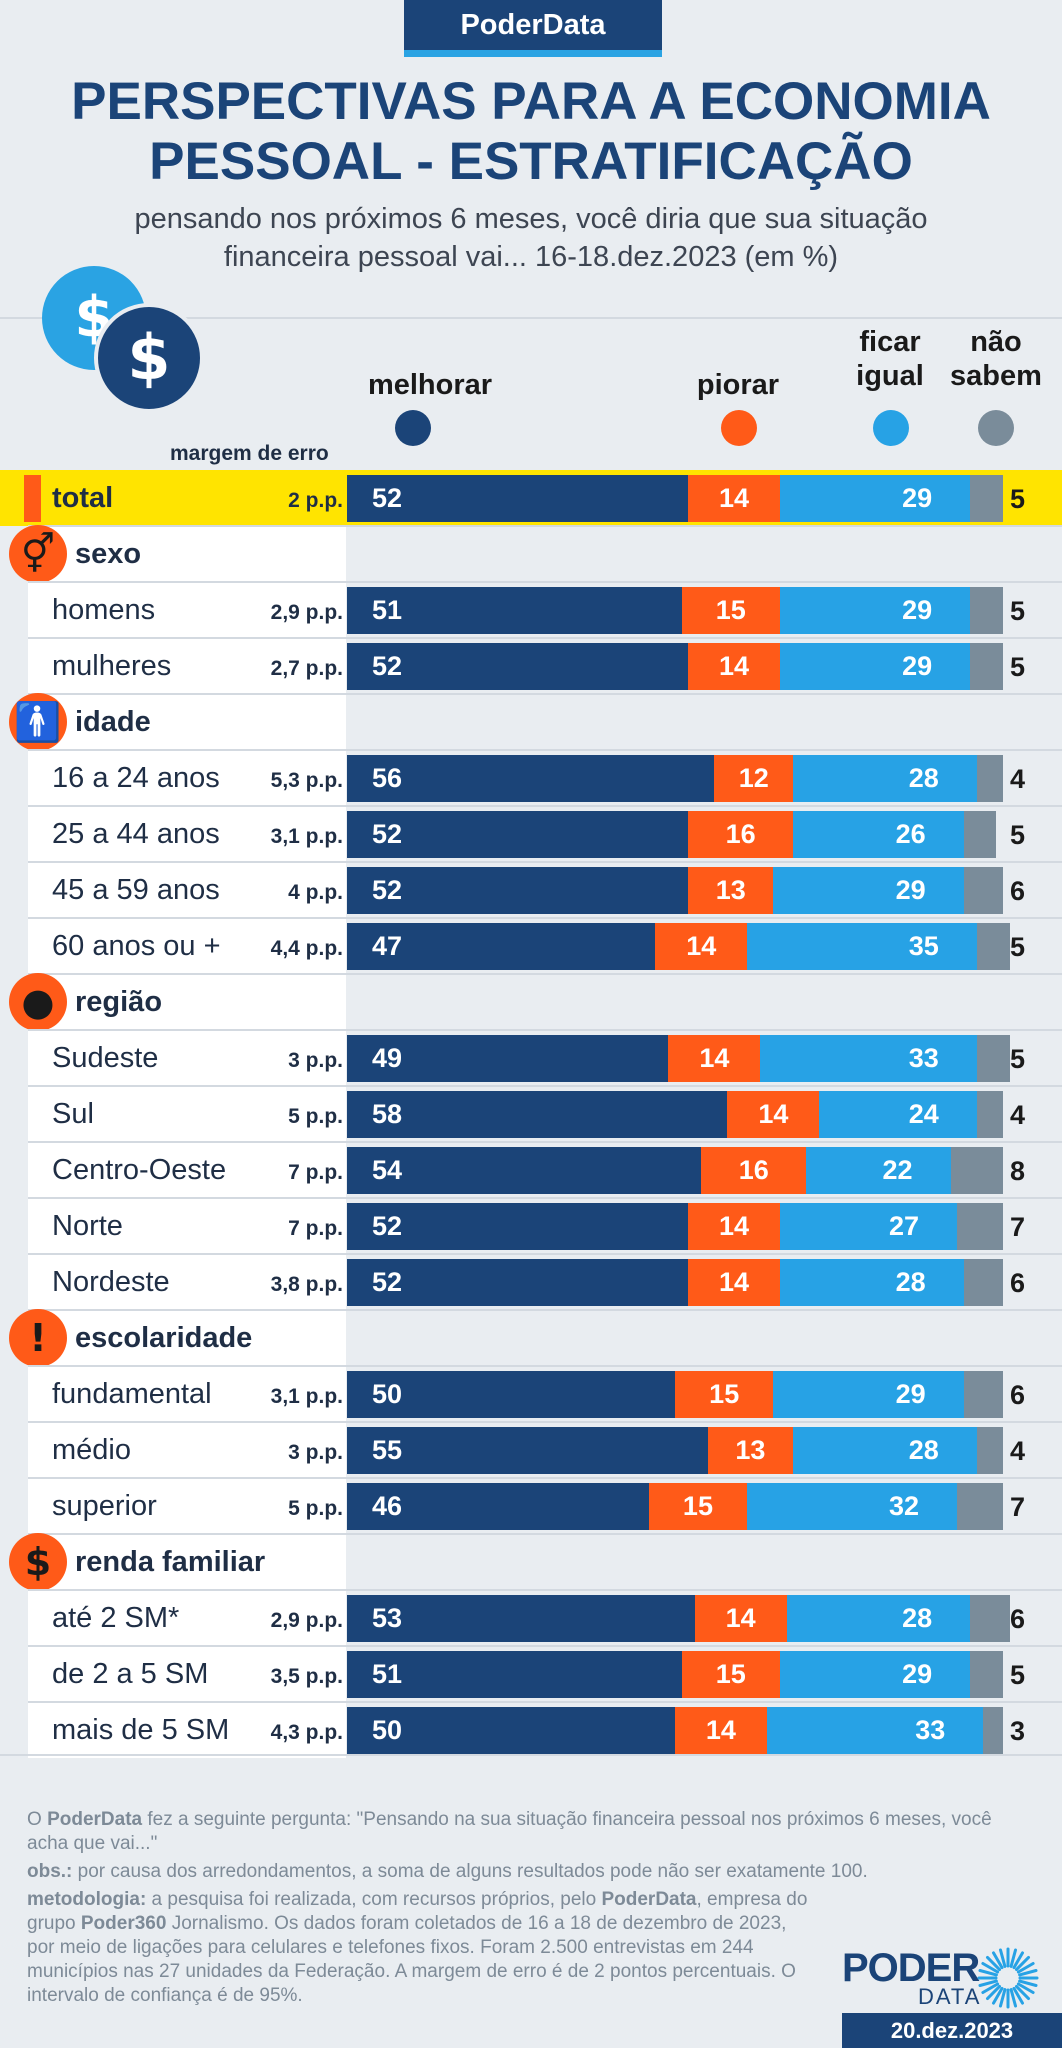 The height and width of the screenshot is (2048, 1062). I want to click on data-row: superior 5 p.p. 46 15 32 7, so click(531, 1505).